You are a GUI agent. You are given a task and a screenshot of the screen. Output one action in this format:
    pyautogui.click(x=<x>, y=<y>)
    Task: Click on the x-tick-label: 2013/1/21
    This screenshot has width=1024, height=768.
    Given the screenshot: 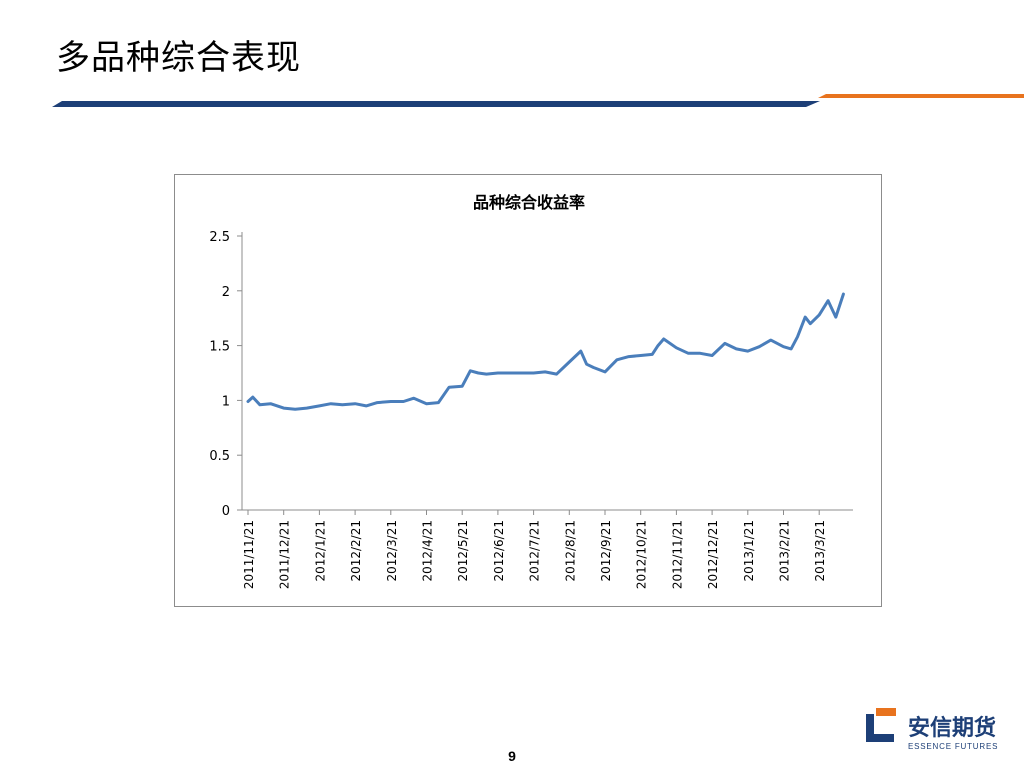 What is the action you would take?
    pyautogui.click(x=749, y=551)
    